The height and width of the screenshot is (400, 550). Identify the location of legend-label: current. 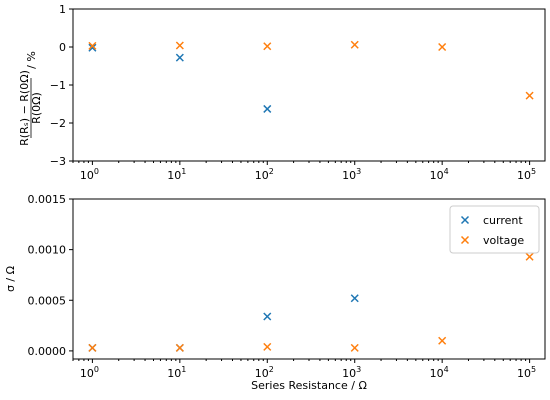
(503, 220).